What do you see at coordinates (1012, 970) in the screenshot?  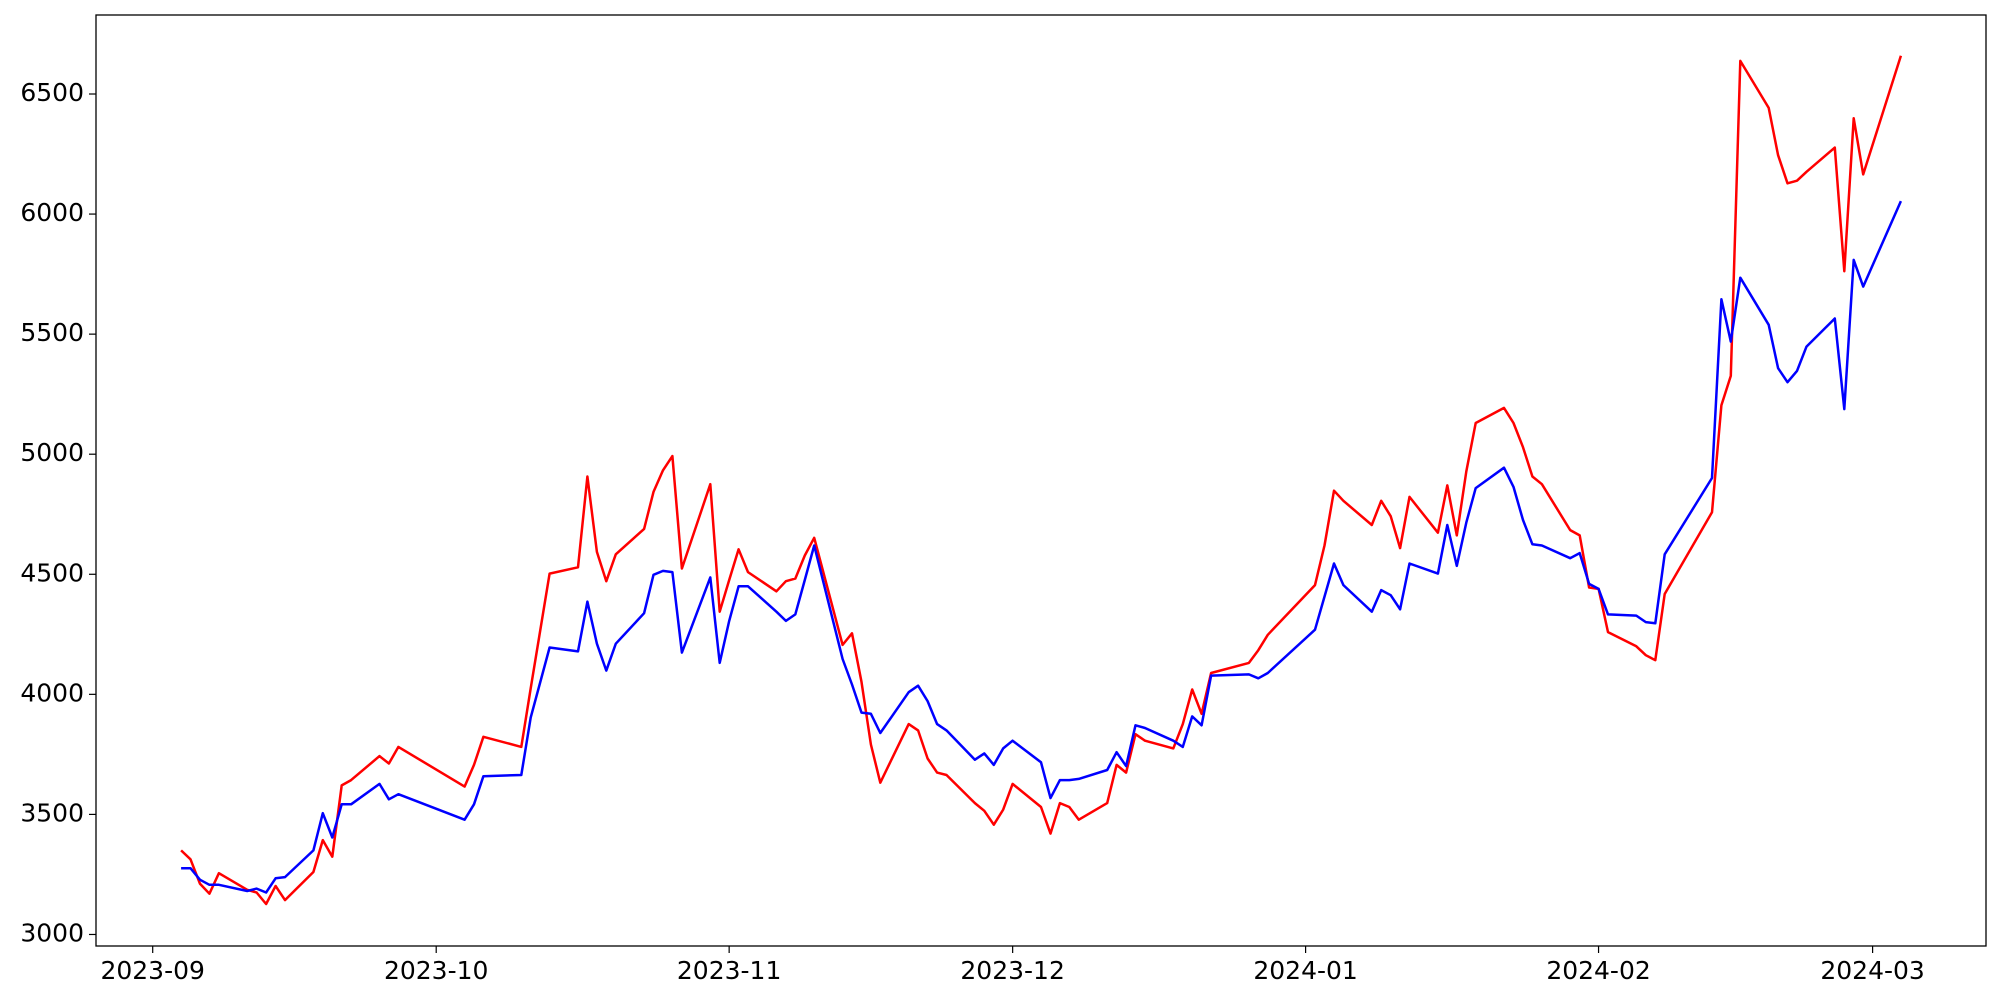 I see `x-tick-label: 2023-12` at bounding box center [1012, 970].